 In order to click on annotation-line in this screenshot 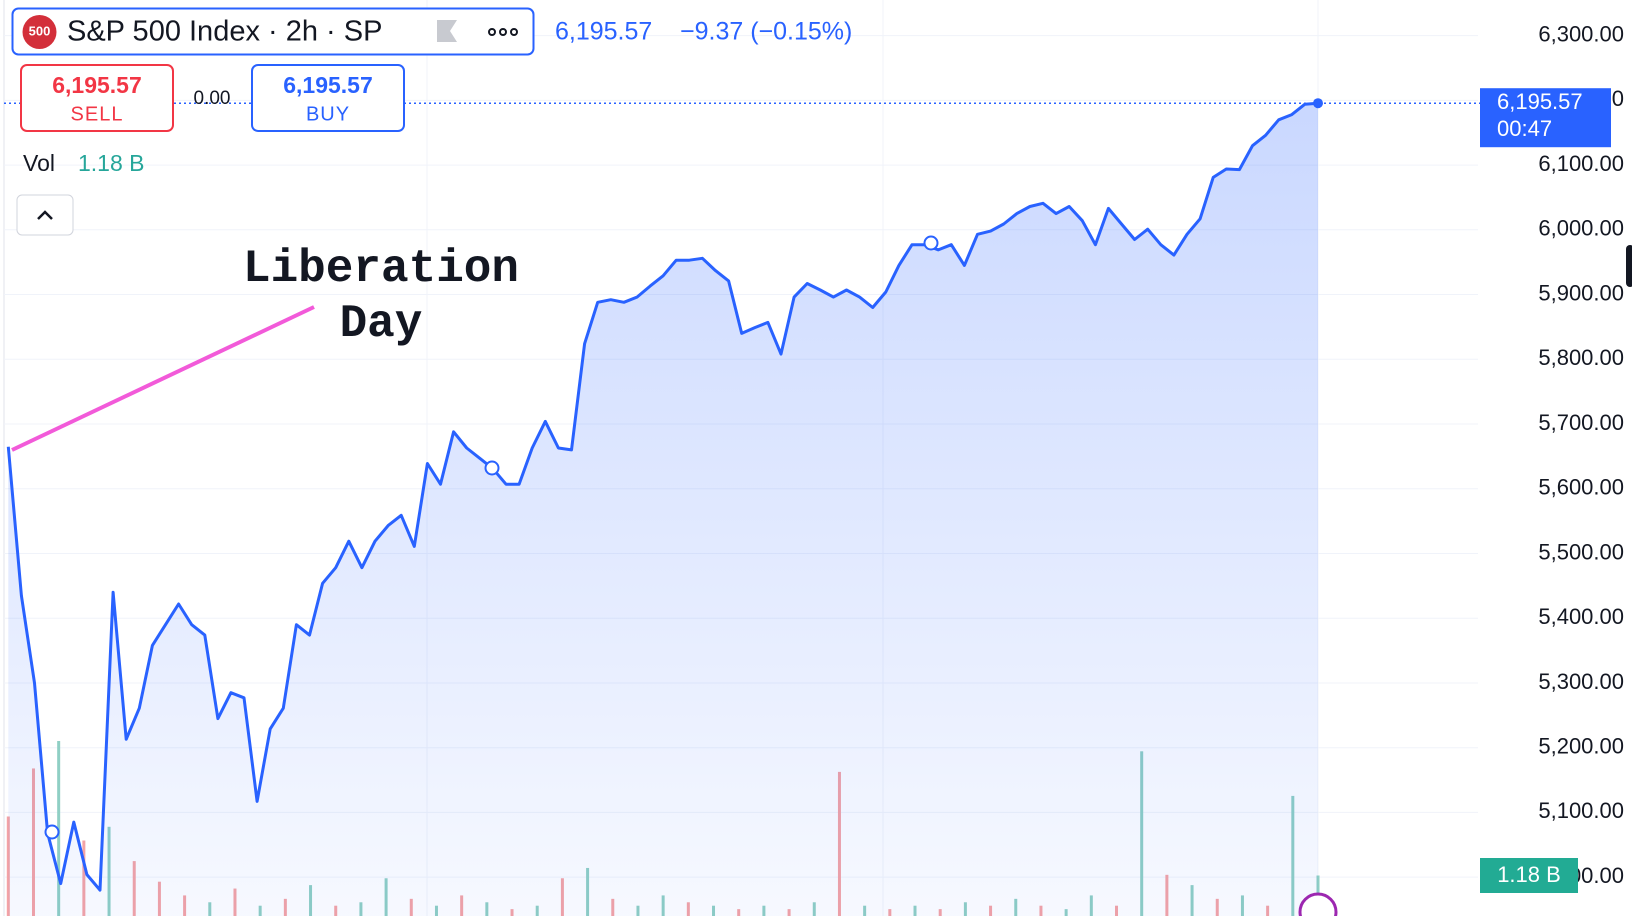, I will do `click(163, 378)`.